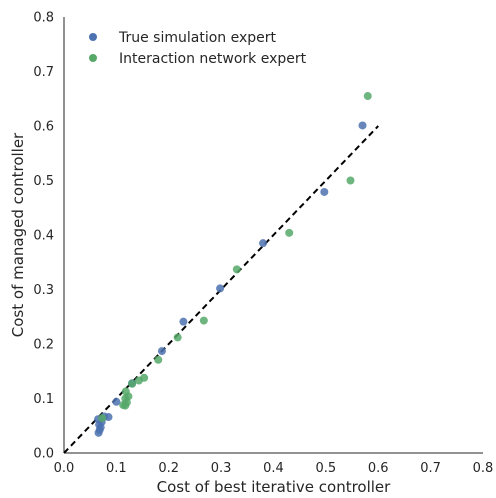  Describe the element at coordinates (483, 468) in the screenshot. I see `x-tick-label: 0.8` at that location.